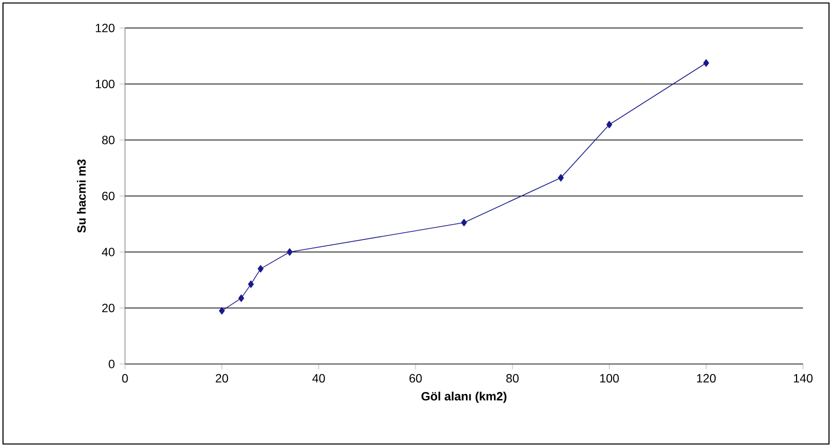 The image size is (832, 447). Describe the element at coordinates (111, 364) in the screenshot. I see `y-tick-label: 0` at that location.